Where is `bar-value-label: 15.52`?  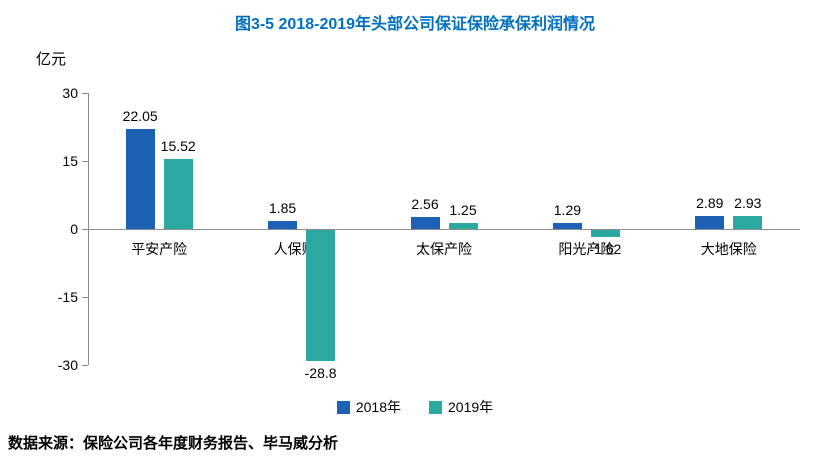 bar-value-label: 15.52 is located at coordinates (178, 145).